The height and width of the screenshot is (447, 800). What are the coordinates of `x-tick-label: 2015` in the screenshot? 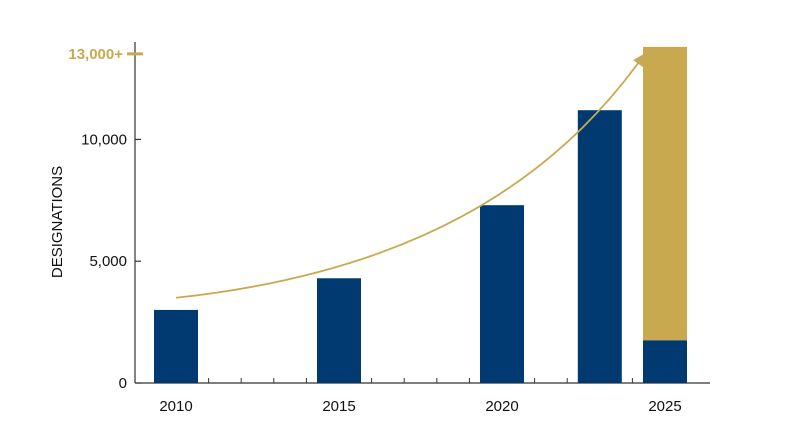 It's located at (338, 406).